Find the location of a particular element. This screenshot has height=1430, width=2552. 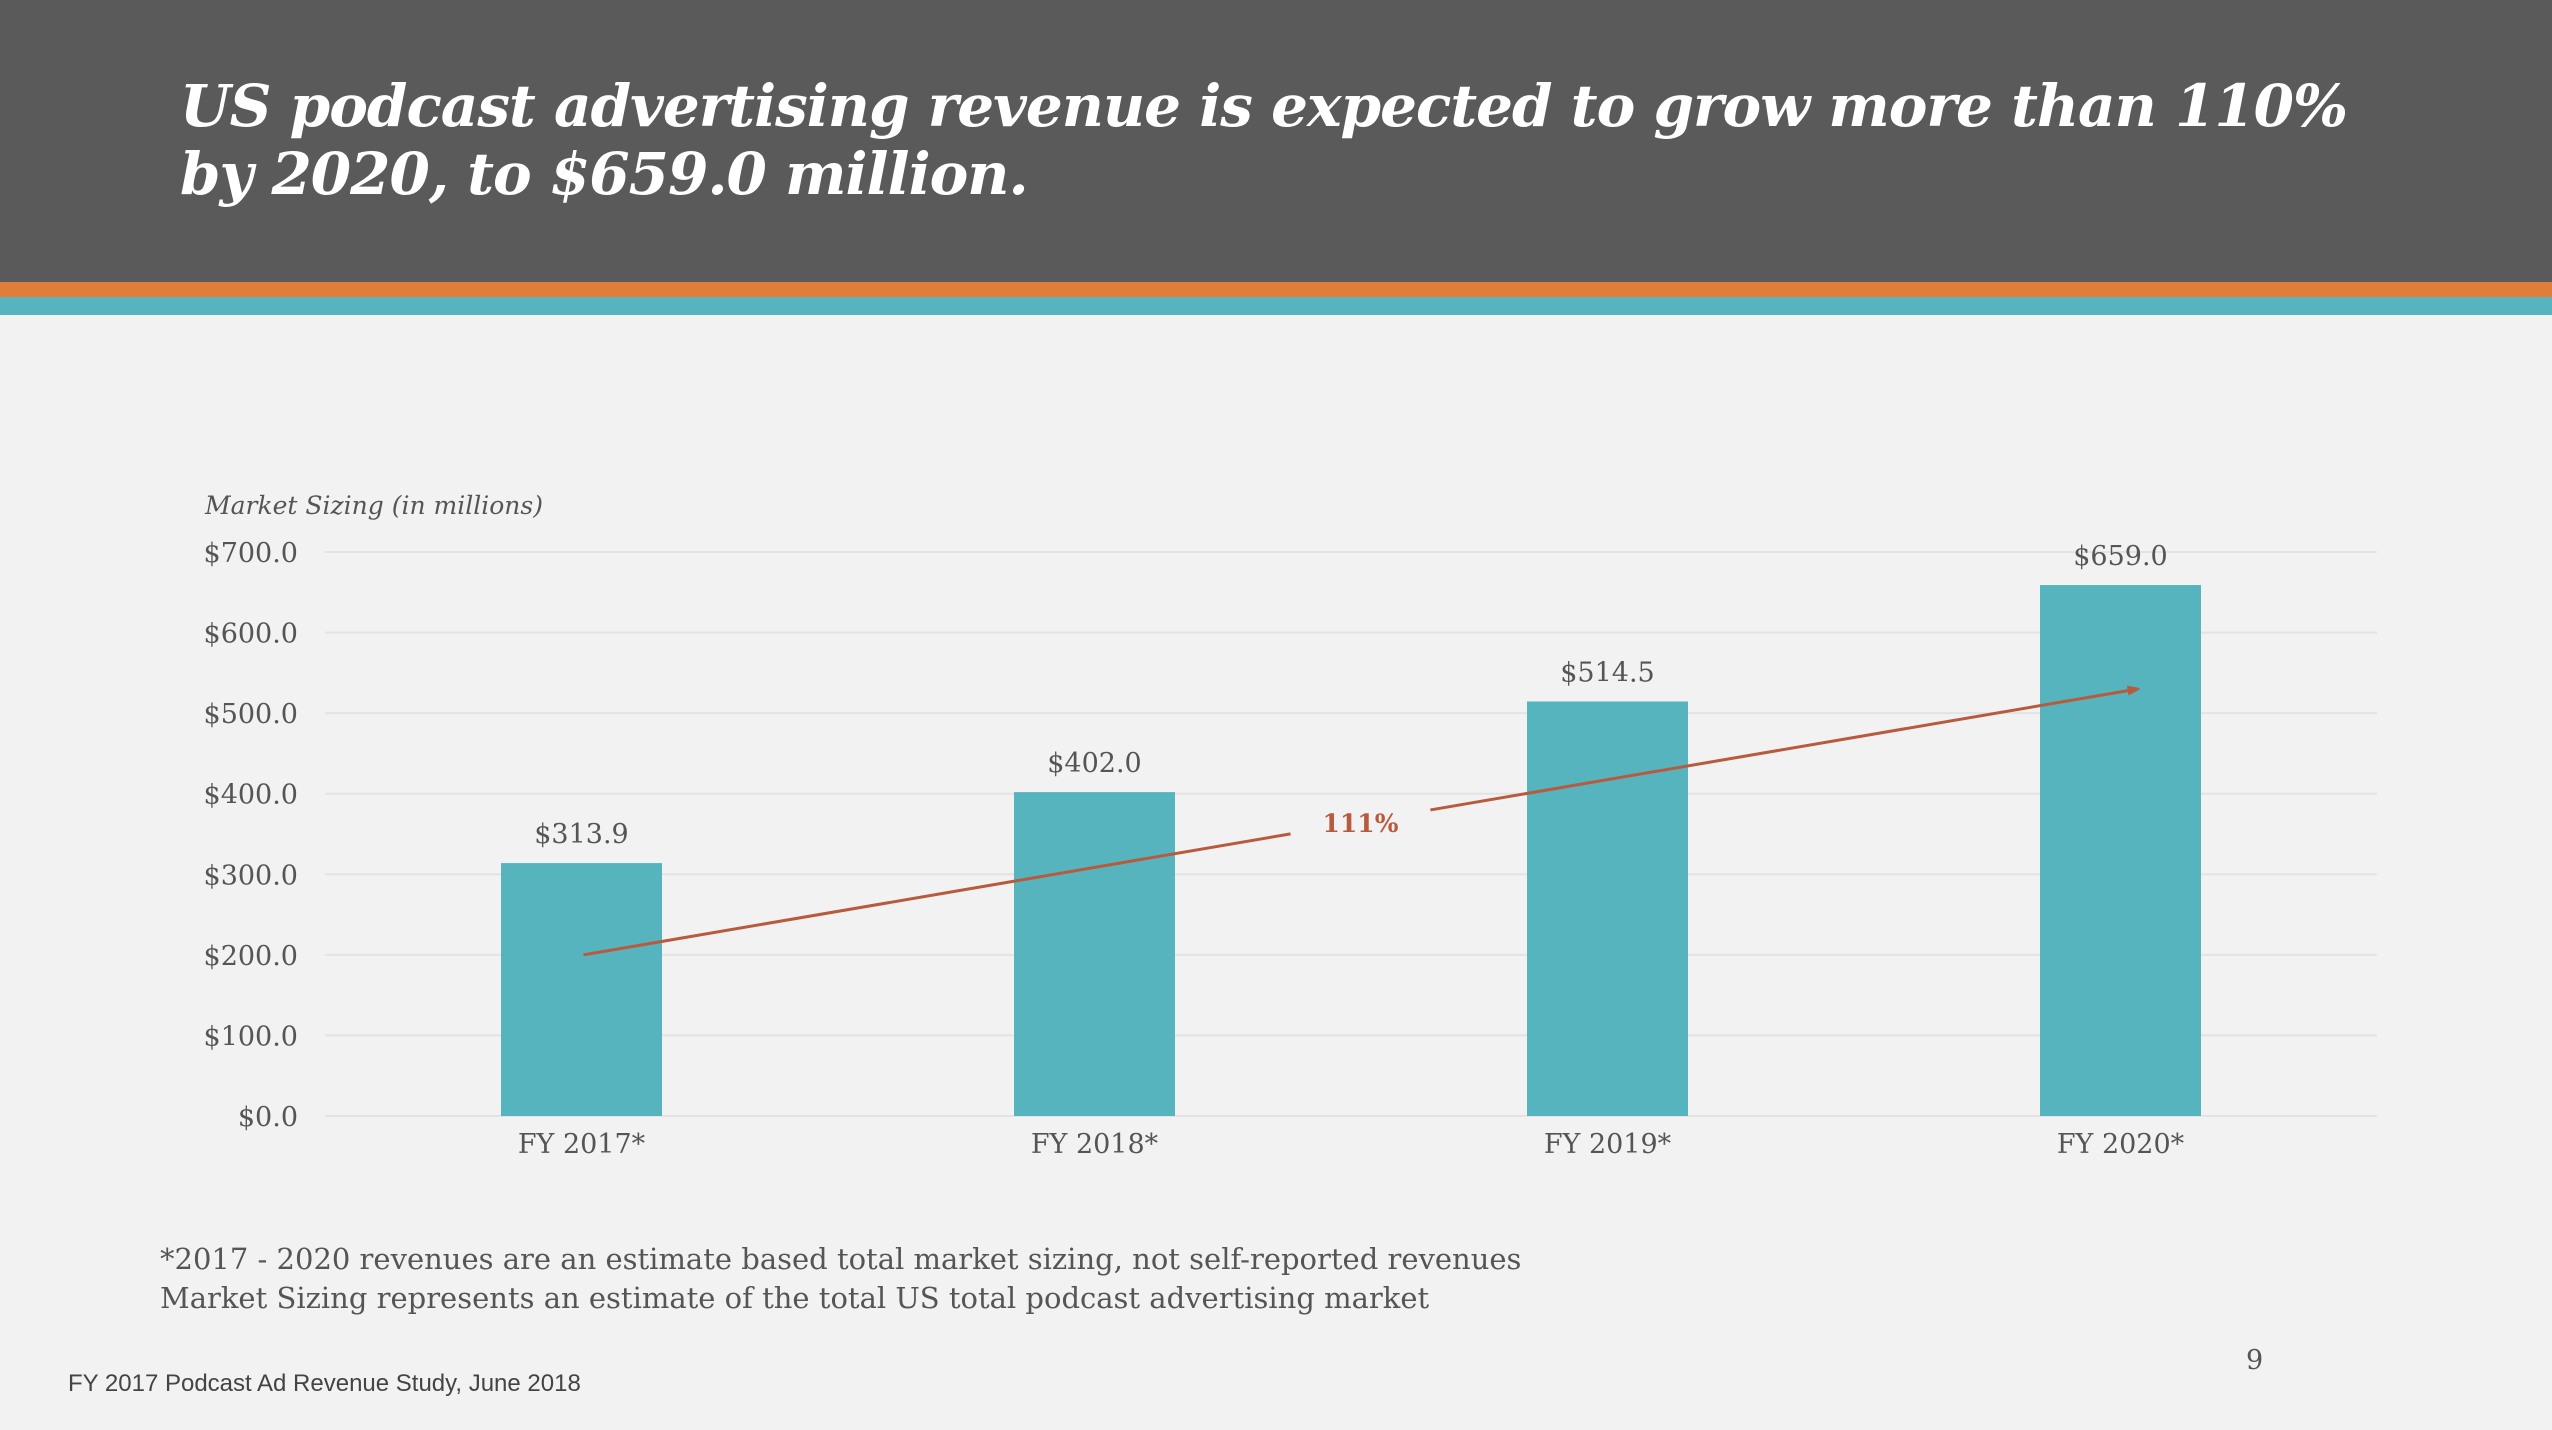

page-number: 9 is located at coordinates (2255, 1360).